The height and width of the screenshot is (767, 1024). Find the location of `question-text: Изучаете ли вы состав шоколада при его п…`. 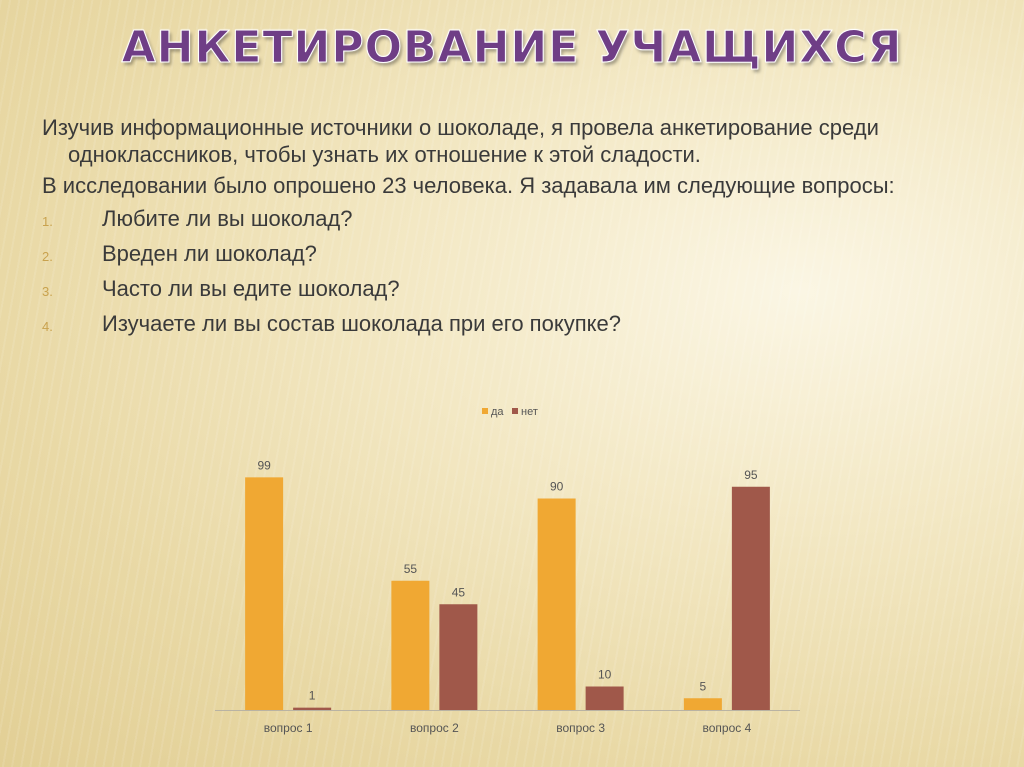

question-text: Изучаете ли вы состав шоколада при его п… is located at coordinates (361, 323).